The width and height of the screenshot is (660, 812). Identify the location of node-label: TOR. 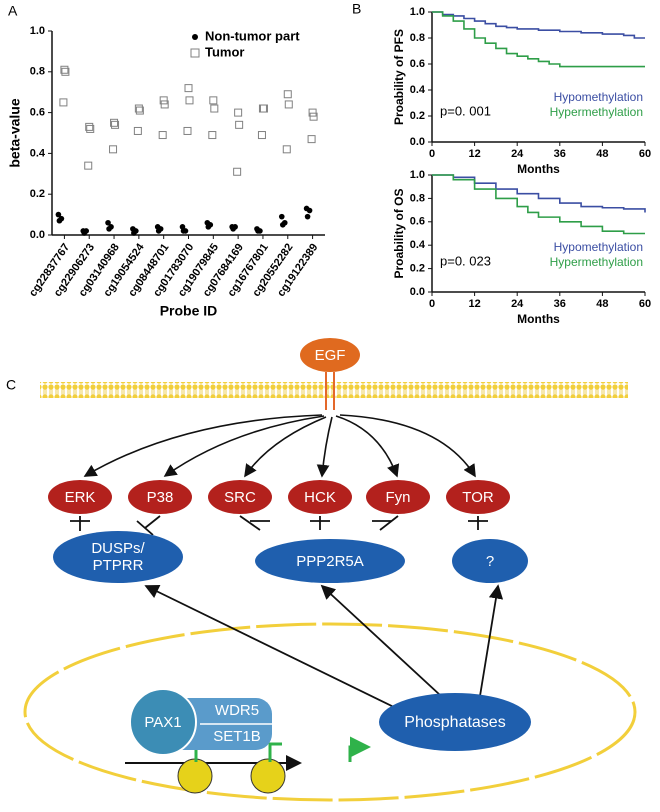
(478, 497).